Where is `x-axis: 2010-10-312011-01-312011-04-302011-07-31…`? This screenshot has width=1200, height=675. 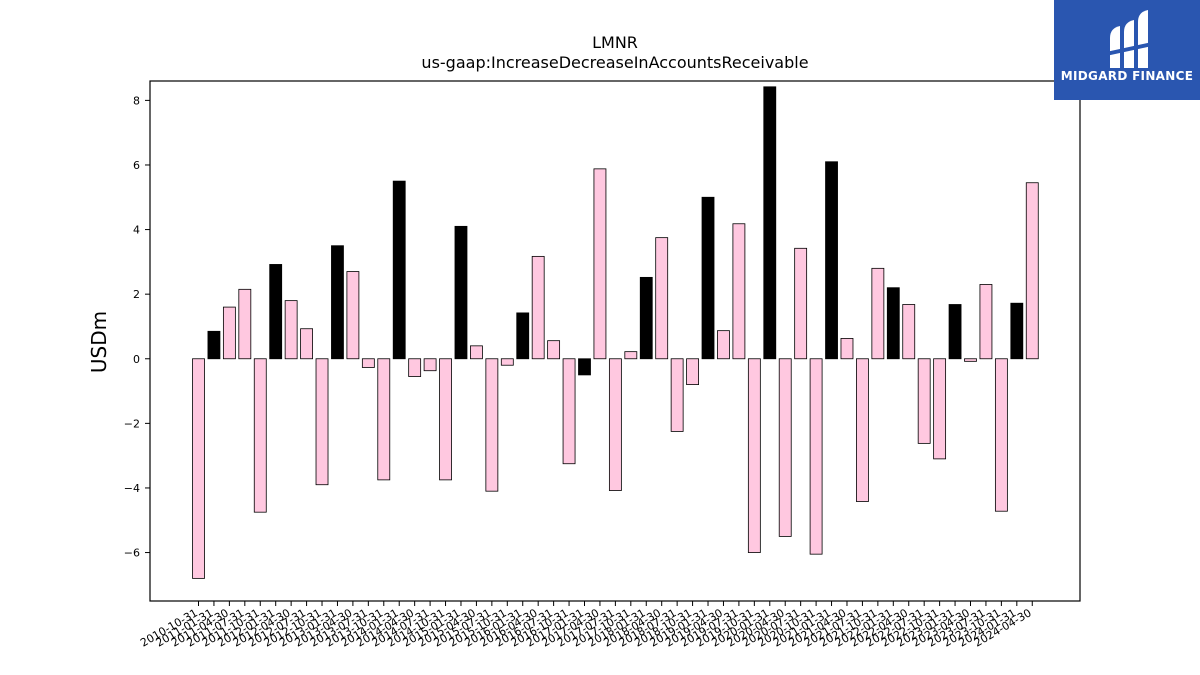 x-axis: 2010-10-312011-01-312011-04-302011-07-31… is located at coordinates (586, 625).